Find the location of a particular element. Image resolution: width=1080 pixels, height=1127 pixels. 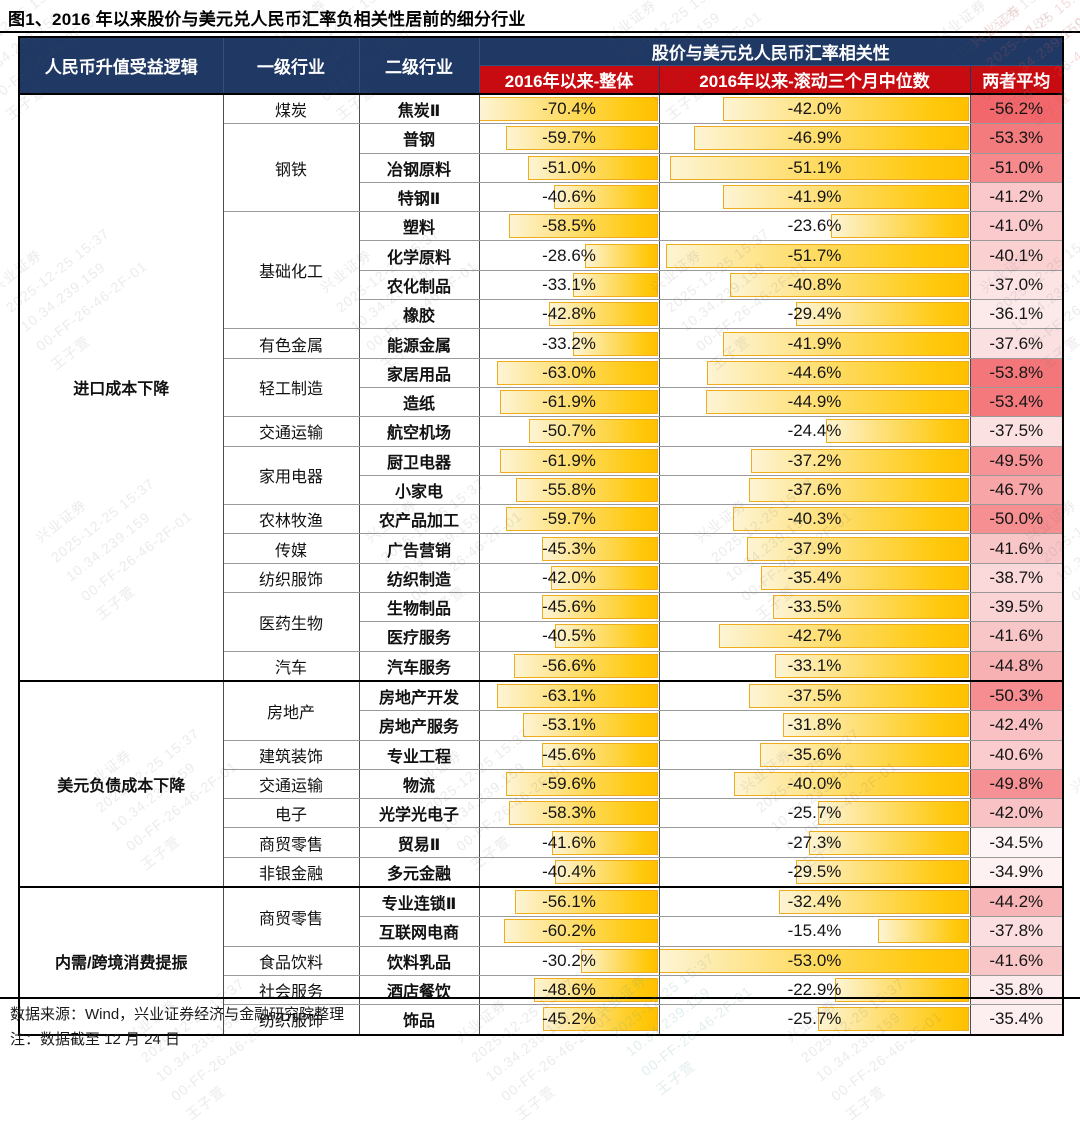

correlation-value: -45.6% is located at coordinates (569, 754).